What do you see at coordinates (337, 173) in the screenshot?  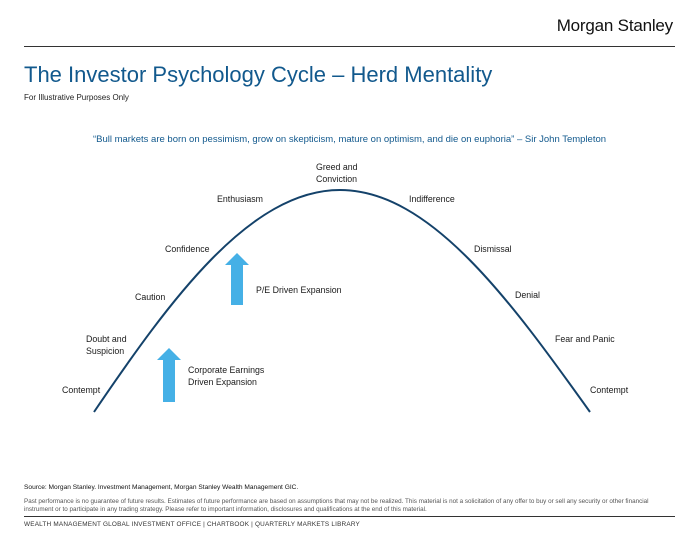 I see `stage-greed-and-conviction: Greed and Conviction` at bounding box center [337, 173].